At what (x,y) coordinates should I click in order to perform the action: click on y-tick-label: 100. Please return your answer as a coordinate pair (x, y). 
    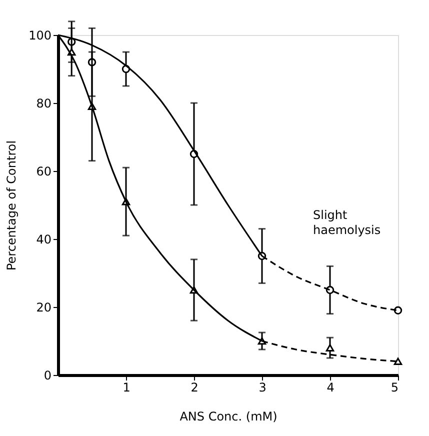
    Looking at the image, I should click on (40, 35).